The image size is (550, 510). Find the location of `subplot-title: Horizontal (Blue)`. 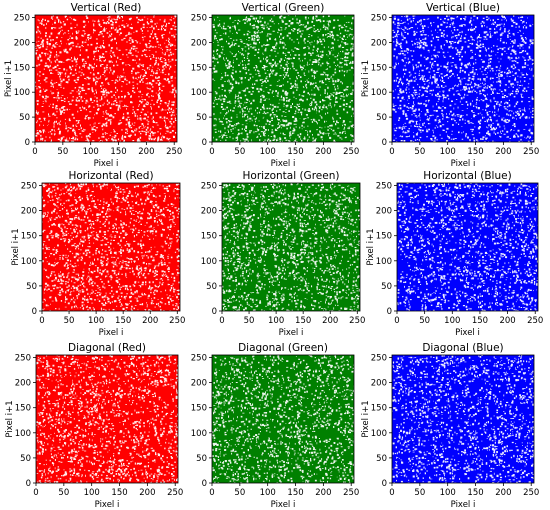

subplot-title: Horizontal (Blue) is located at coordinates (467, 176).